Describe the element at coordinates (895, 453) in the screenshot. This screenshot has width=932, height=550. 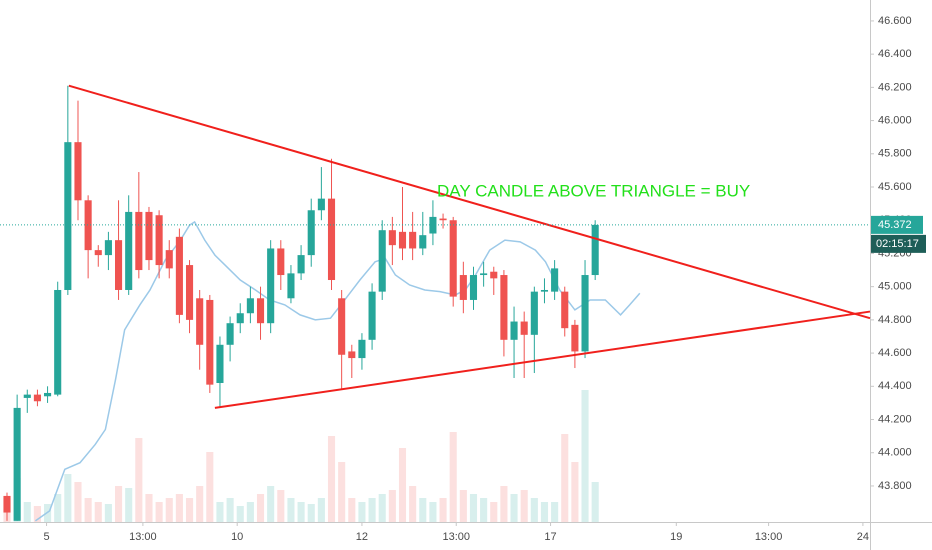
I see `y-tick-label: 44.000` at that location.